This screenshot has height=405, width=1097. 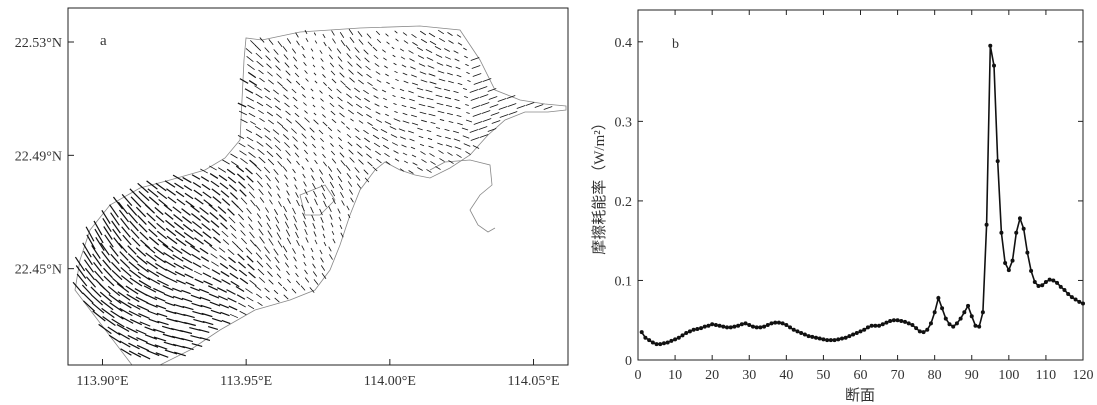 I want to click on x-tick-label: 0, so click(x=638, y=375).